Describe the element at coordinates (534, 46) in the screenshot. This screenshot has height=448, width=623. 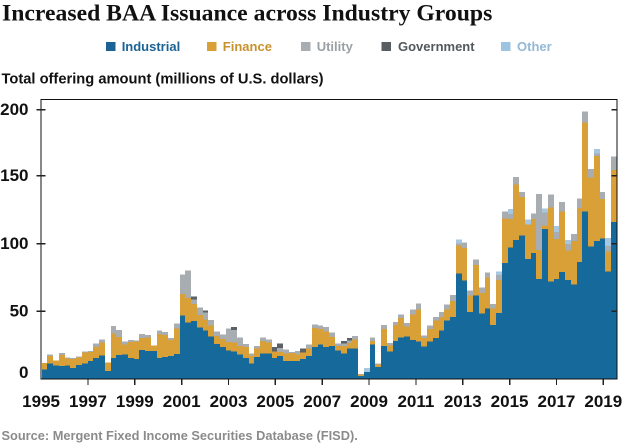
I see `svg-text: Other` at that location.